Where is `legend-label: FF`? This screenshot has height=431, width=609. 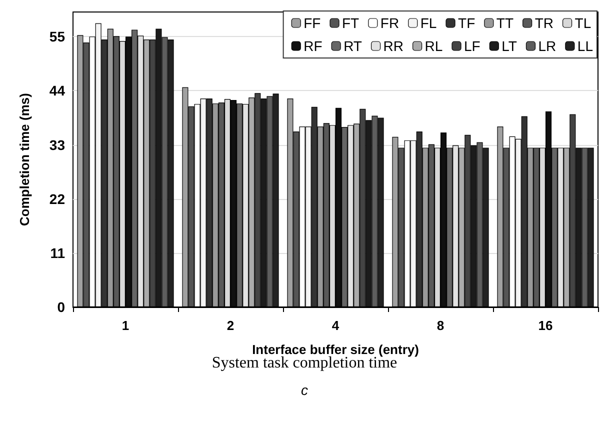 legend-label: FF is located at coordinates (312, 23).